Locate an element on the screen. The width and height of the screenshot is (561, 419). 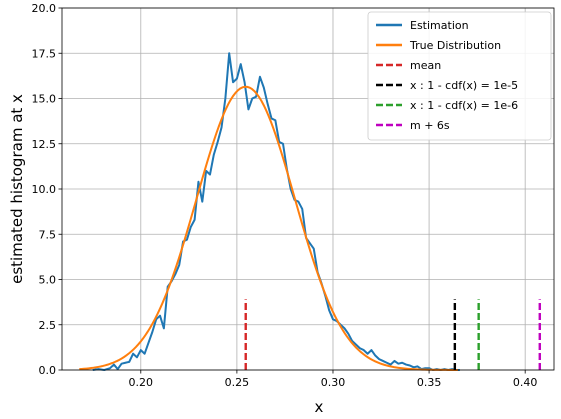
x-ticks: 0.20 0.25 0.30 0.35 0.40 is located at coordinates (333, 379).